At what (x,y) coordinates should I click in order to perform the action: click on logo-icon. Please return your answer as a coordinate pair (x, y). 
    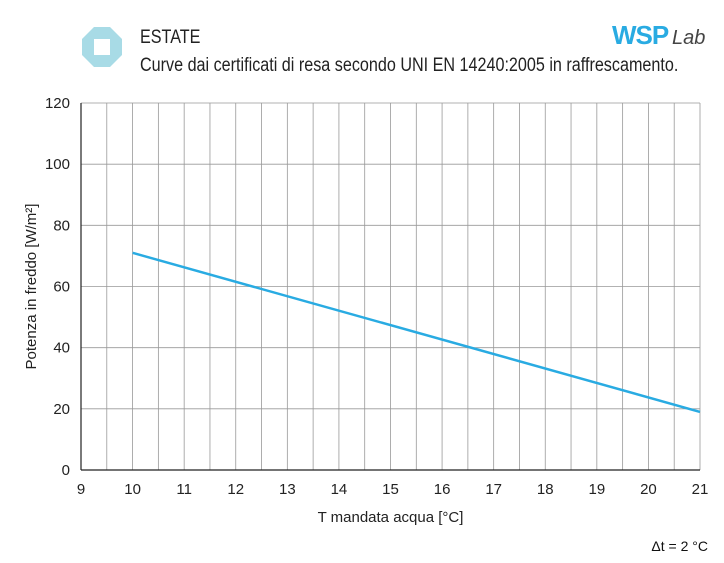
    Looking at the image, I should click on (102, 47).